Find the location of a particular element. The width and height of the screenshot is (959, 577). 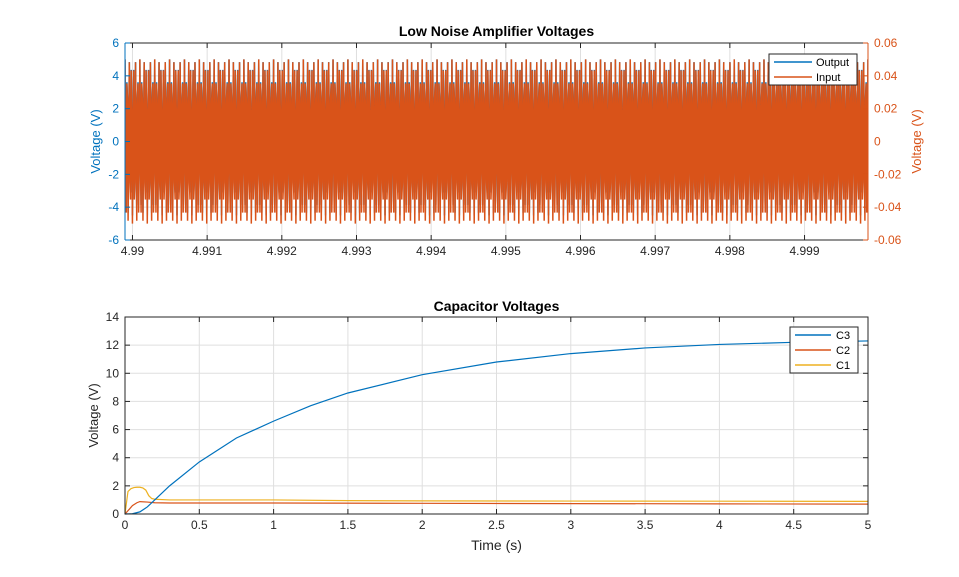

series-line-c1 is located at coordinates (496, 500).